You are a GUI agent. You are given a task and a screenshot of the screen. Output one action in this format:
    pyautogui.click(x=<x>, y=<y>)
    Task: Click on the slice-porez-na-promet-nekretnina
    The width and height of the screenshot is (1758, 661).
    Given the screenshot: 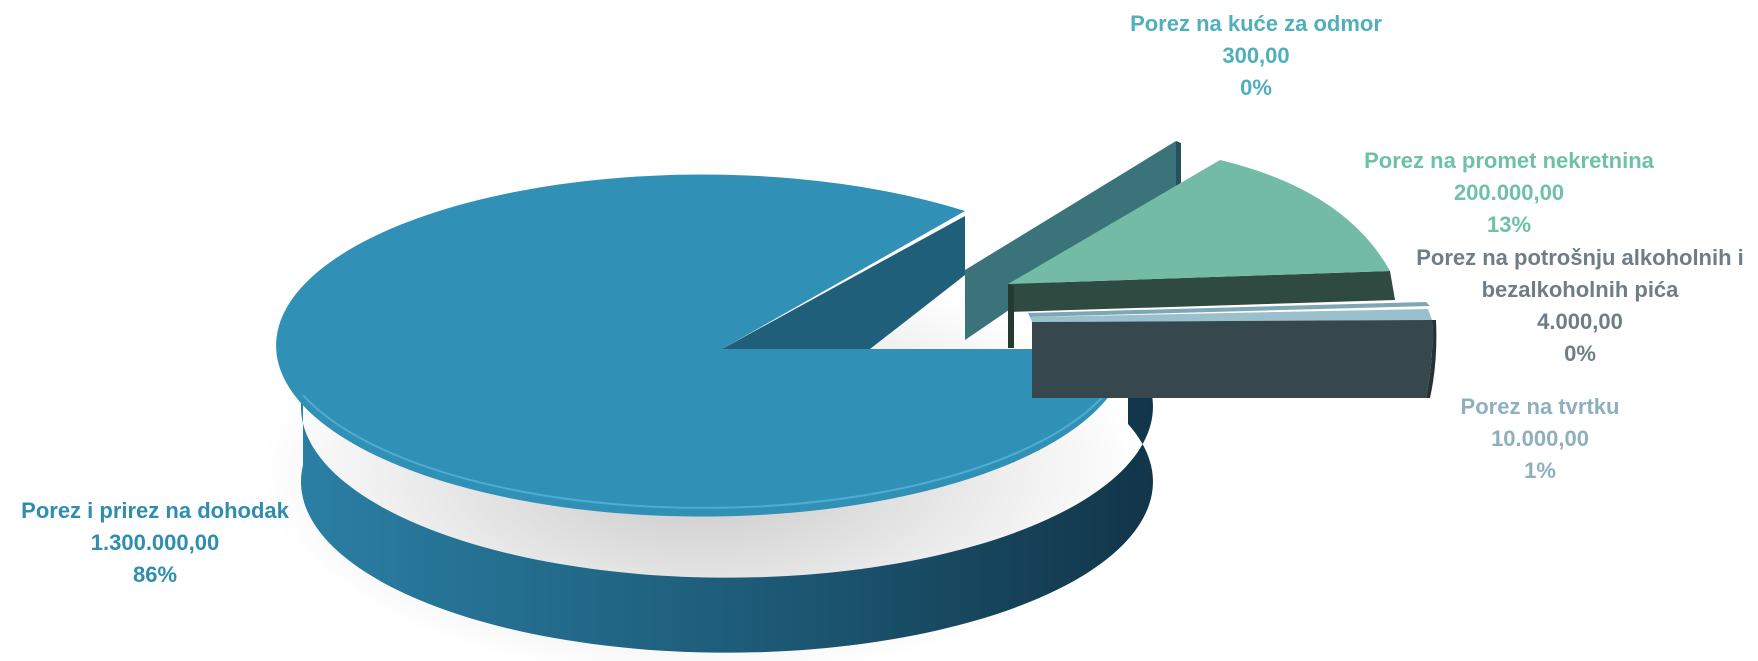 What is the action you would take?
    pyautogui.click(x=1201, y=254)
    